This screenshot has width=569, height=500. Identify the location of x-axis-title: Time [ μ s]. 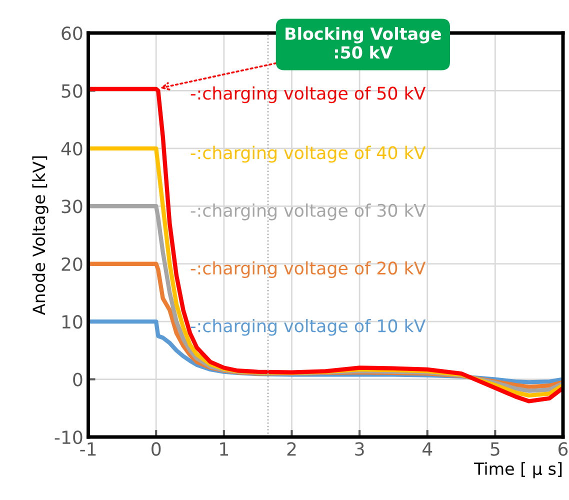
(518, 470).